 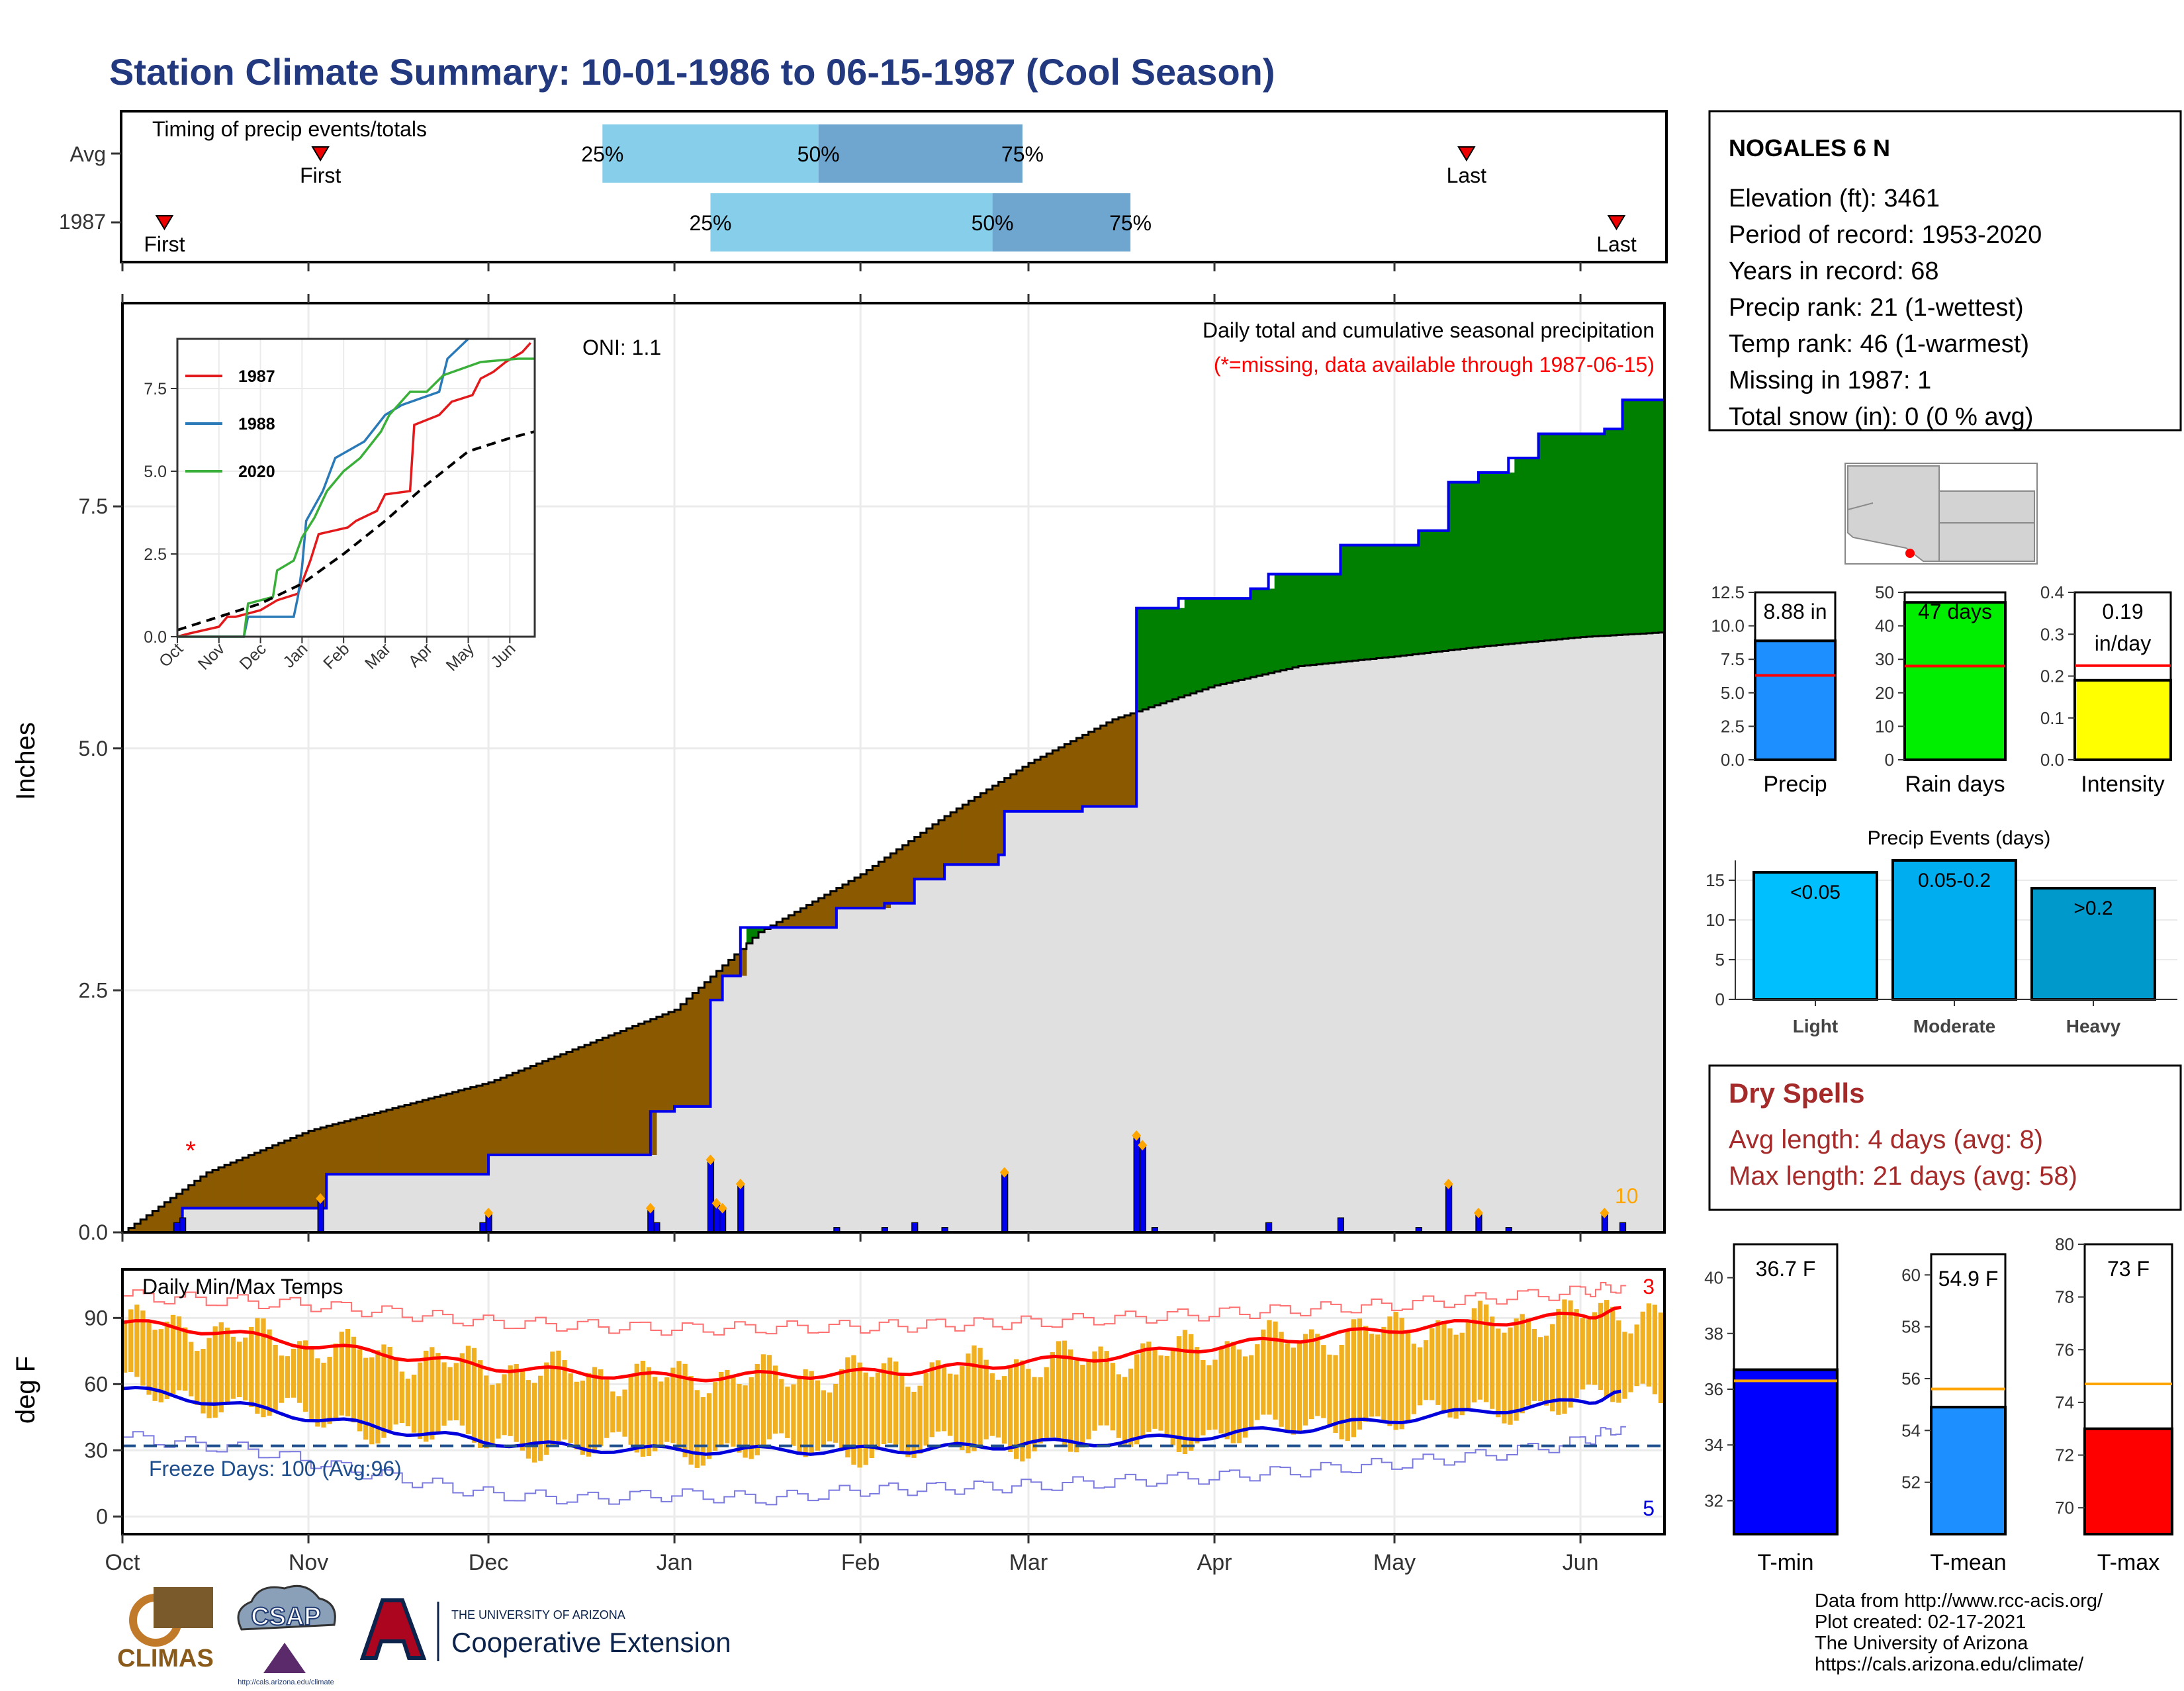 I want to click on stat-ytick-label: 12.5, so click(x=1728, y=592).